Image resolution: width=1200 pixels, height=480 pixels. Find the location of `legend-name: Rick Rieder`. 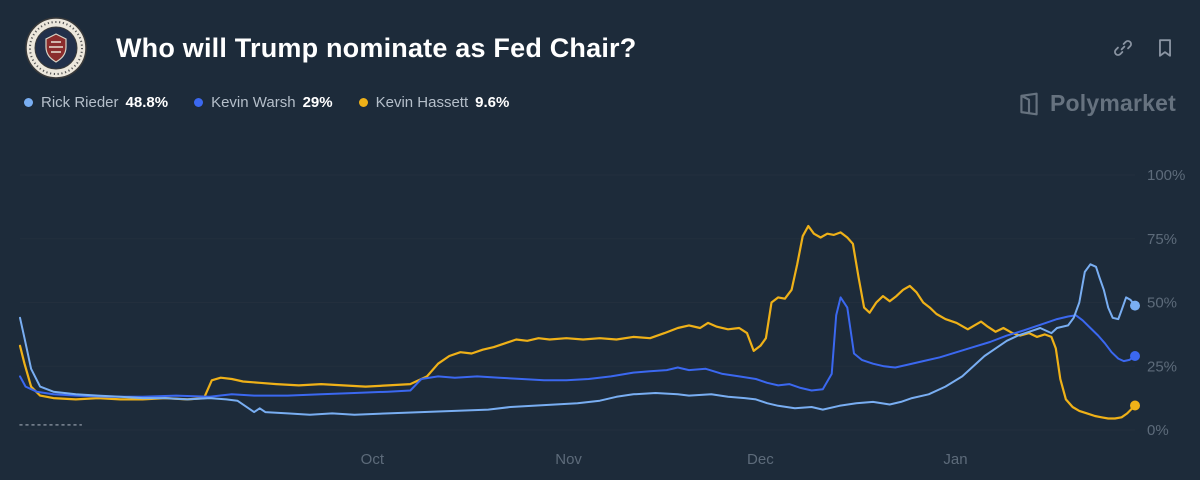

legend-name: Rick Rieder is located at coordinates (80, 102).